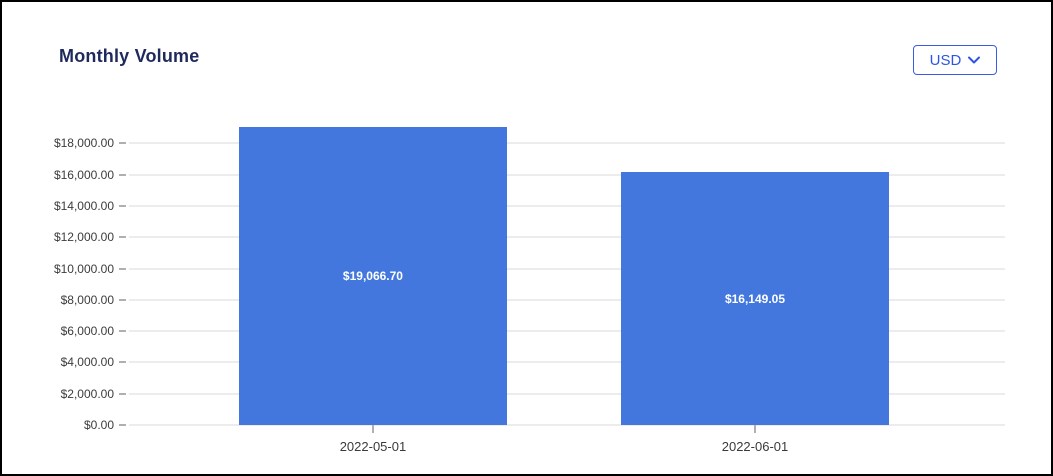 Image resolution: width=1053 pixels, height=476 pixels. What do you see at coordinates (83, 174) in the screenshot?
I see `y-axis-label: $16,000.00` at bounding box center [83, 174].